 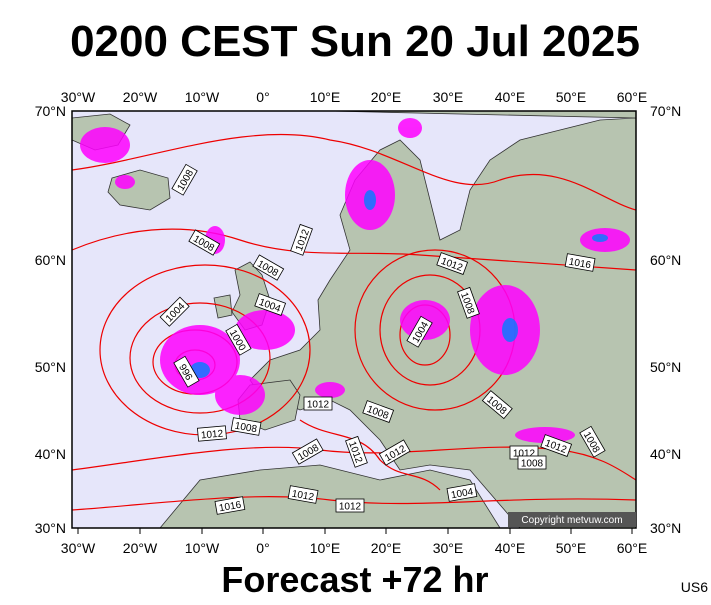 What do you see at coordinates (571, 548) in the screenshot?
I see `lon-label-bottom: 50°E` at bounding box center [571, 548].